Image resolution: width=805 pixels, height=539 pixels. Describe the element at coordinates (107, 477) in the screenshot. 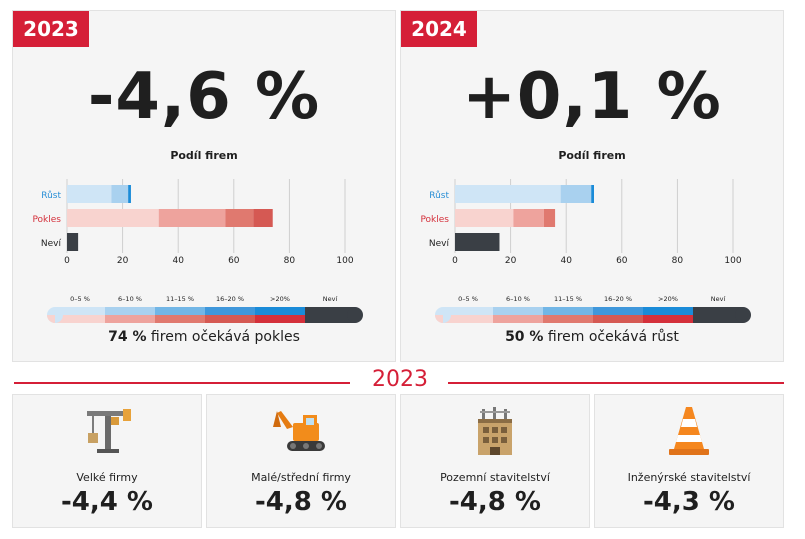

I see `card-label: Velké firmy` at that location.